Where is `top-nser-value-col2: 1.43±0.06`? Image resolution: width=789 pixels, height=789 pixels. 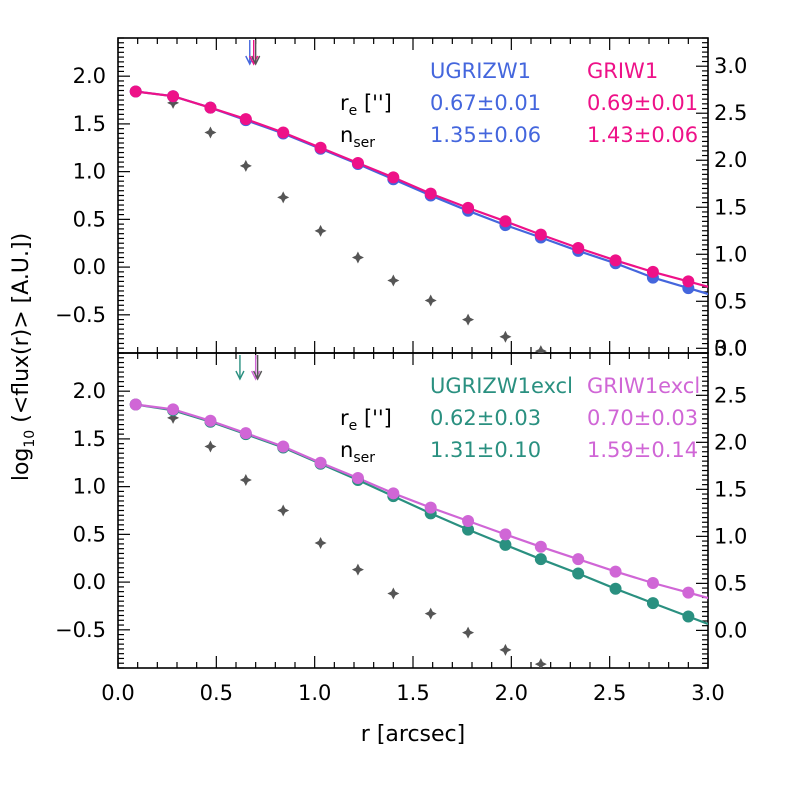
top-nser-value-col2: 1.43±0.06 is located at coordinates (642, 135).